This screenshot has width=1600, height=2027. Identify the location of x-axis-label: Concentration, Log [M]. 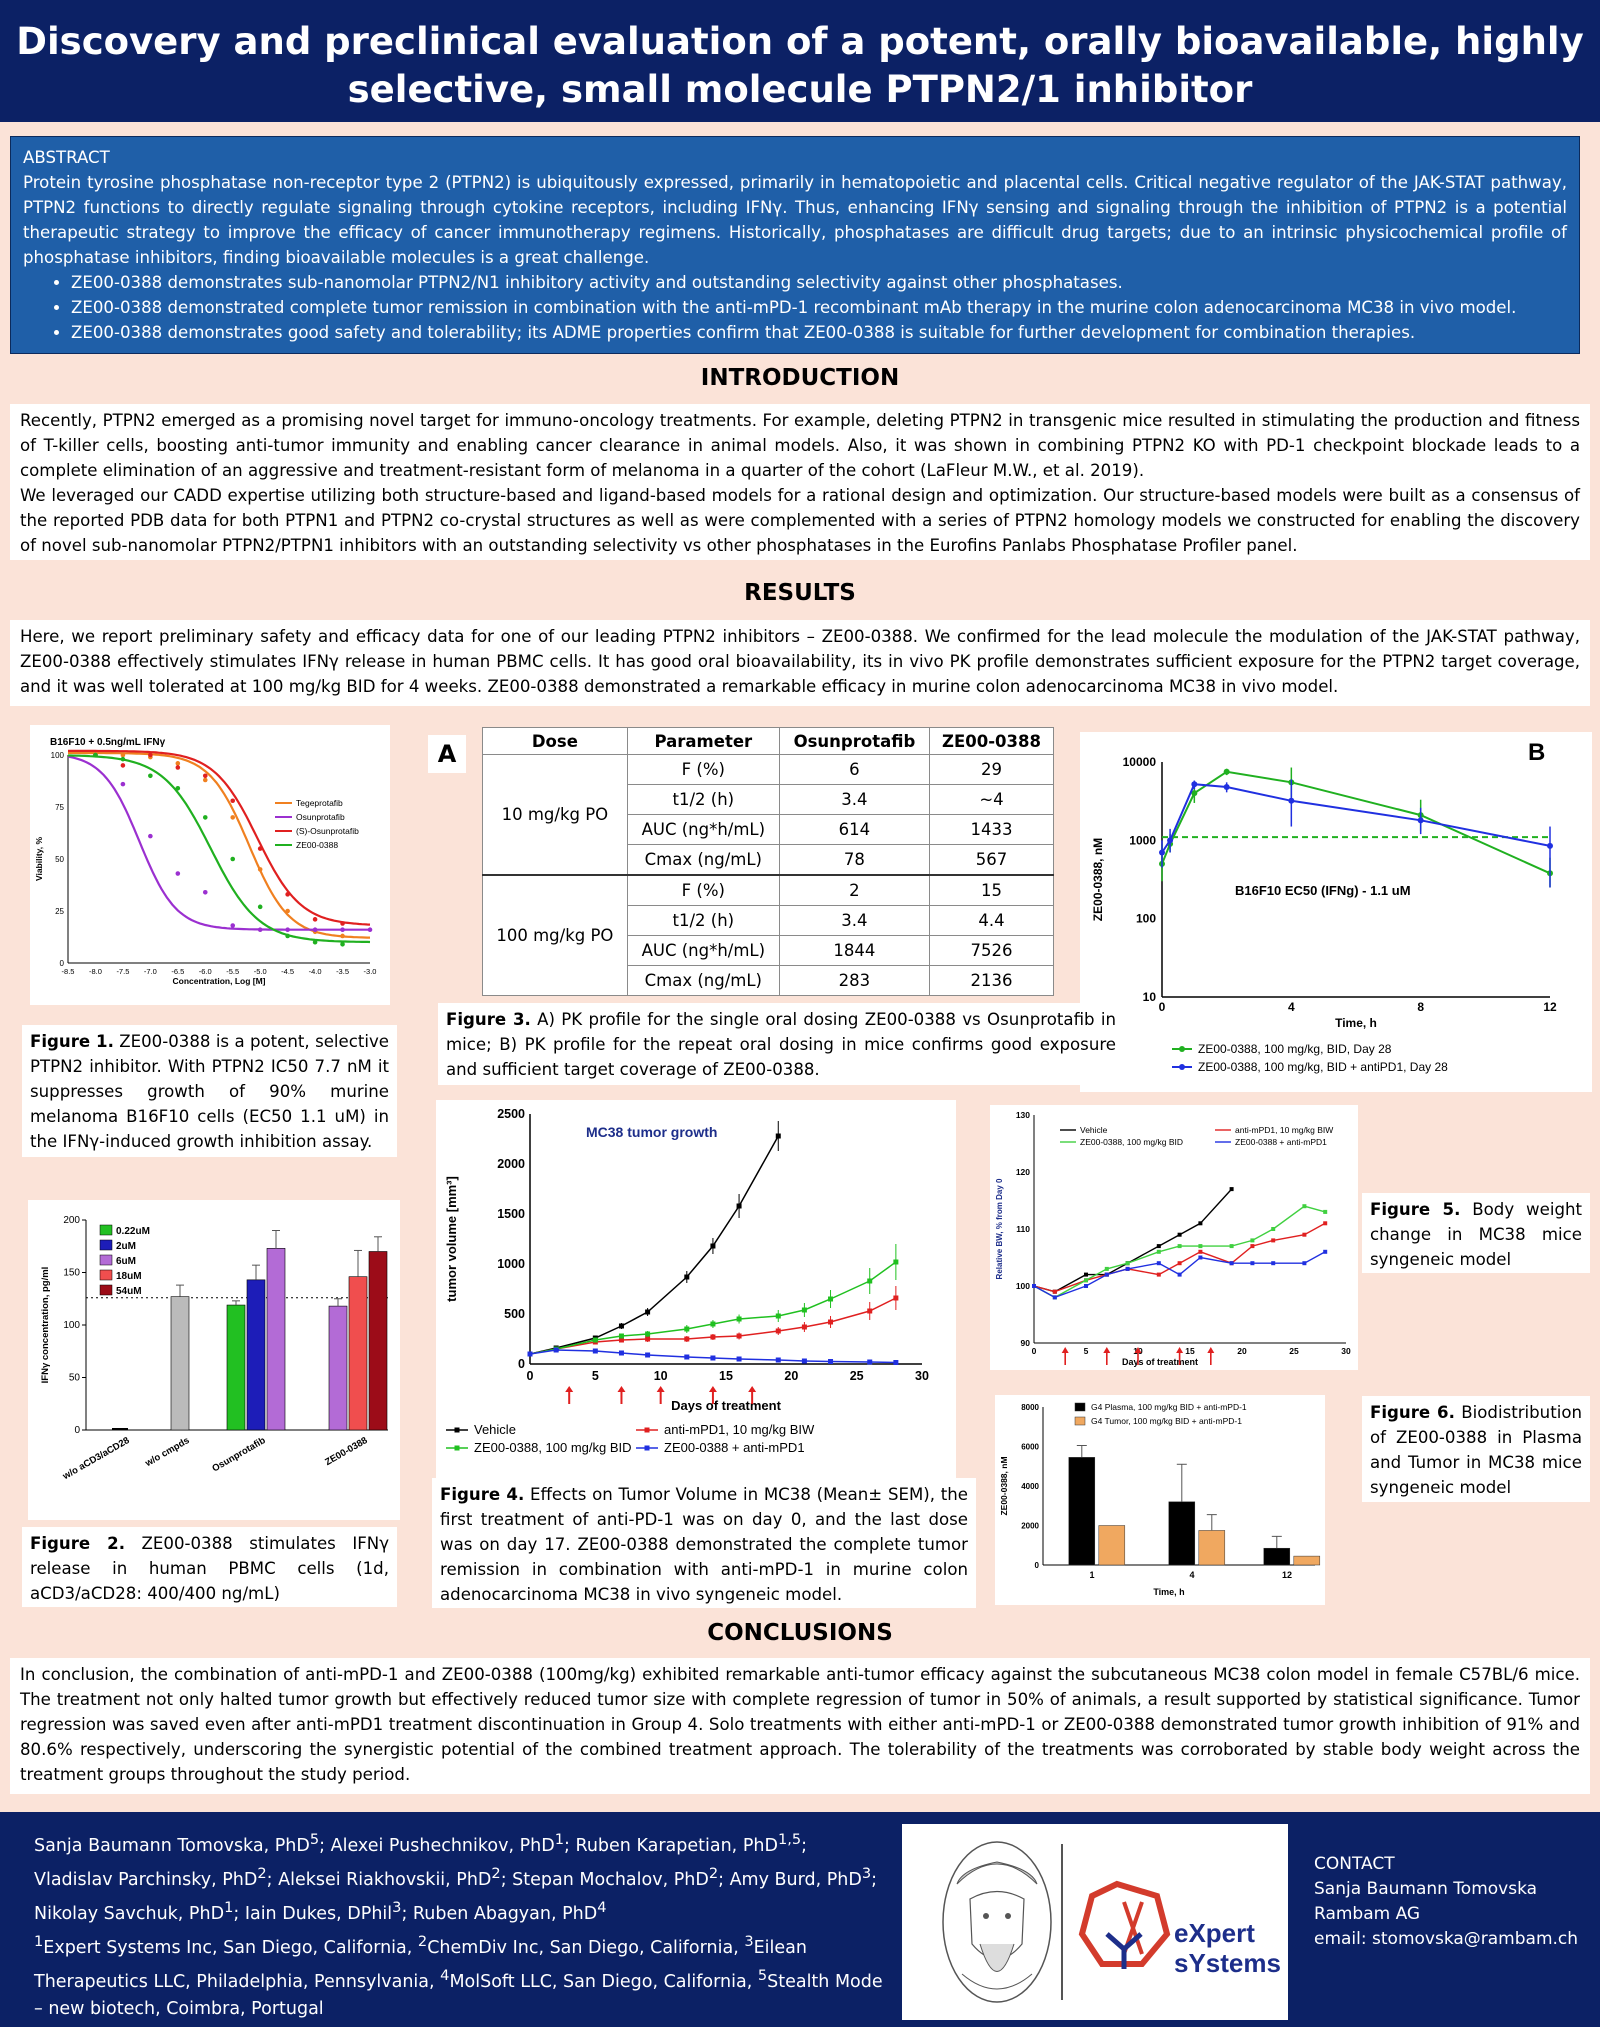
(218, 981).